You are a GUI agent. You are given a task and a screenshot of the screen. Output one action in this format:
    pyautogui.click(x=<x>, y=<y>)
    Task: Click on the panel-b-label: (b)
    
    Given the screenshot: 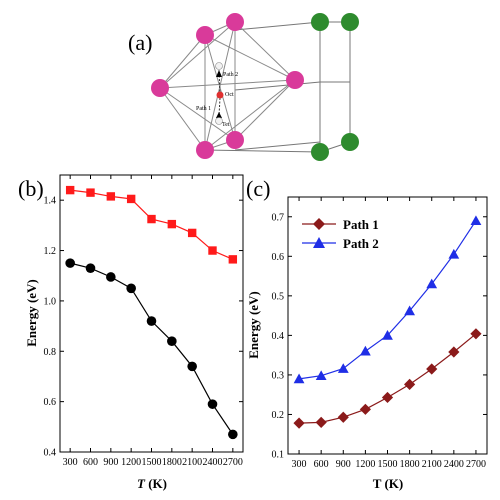 What is the action you would take?
    pyautogui.click(x=31, y=188)
    